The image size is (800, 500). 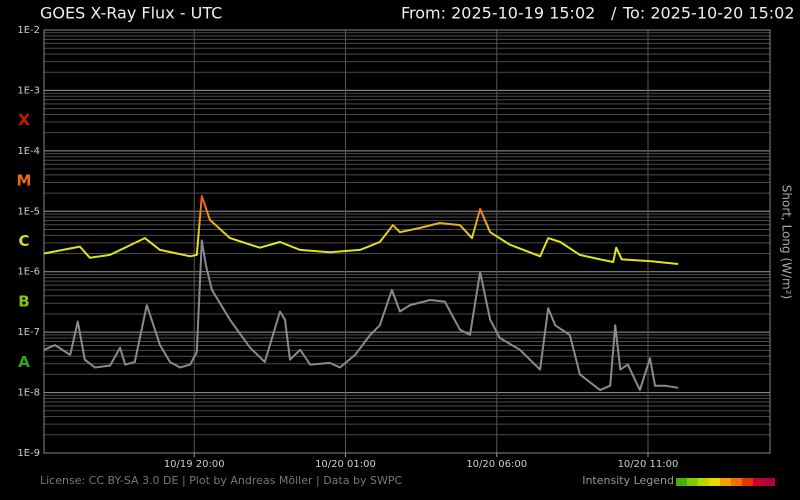 I want to click on legend-label: Intensity Legend, so click(x=628, y=480).